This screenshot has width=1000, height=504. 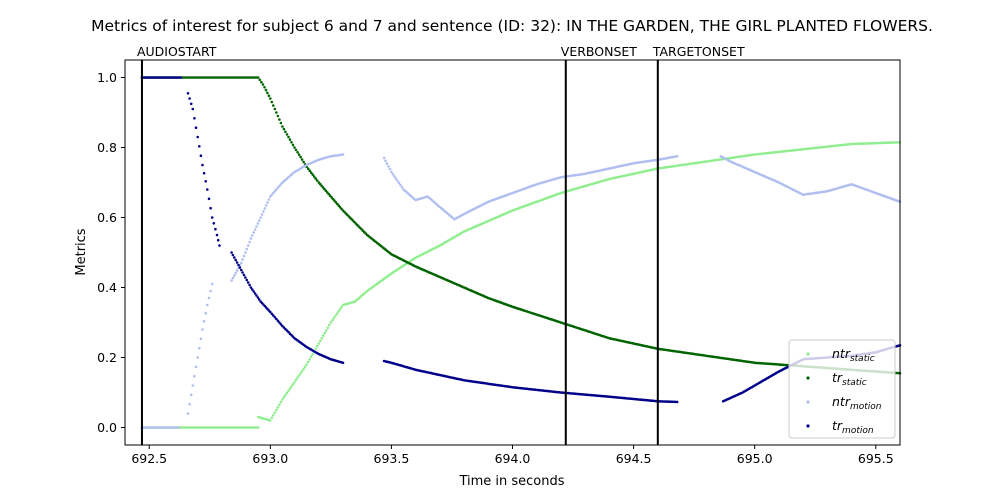 What do you see at coordinates (842, 389) in the screenshot?
I see `legend: ntrstatic trstatic ntrmotion trmotion` at bounding box center [842, 389].